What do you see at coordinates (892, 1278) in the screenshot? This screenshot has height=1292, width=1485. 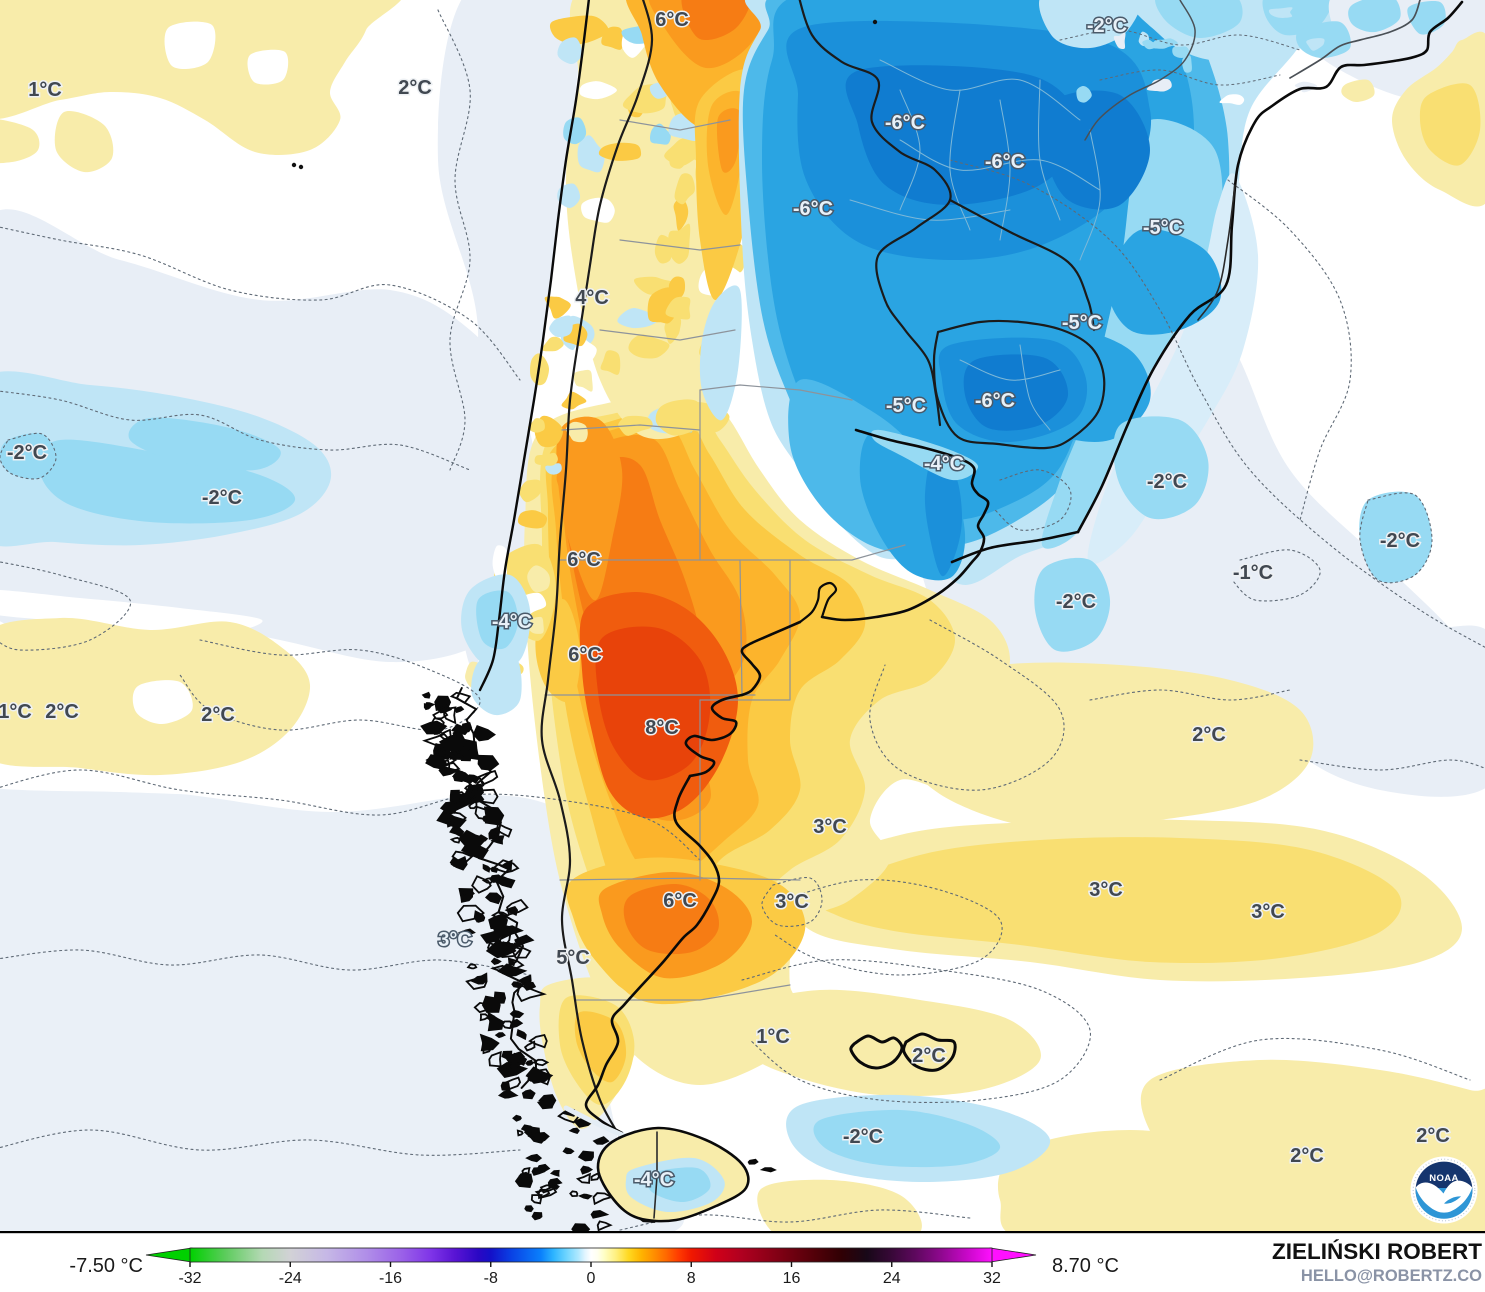 I see `svg-text: 24` at bounding box center [892, 1278].